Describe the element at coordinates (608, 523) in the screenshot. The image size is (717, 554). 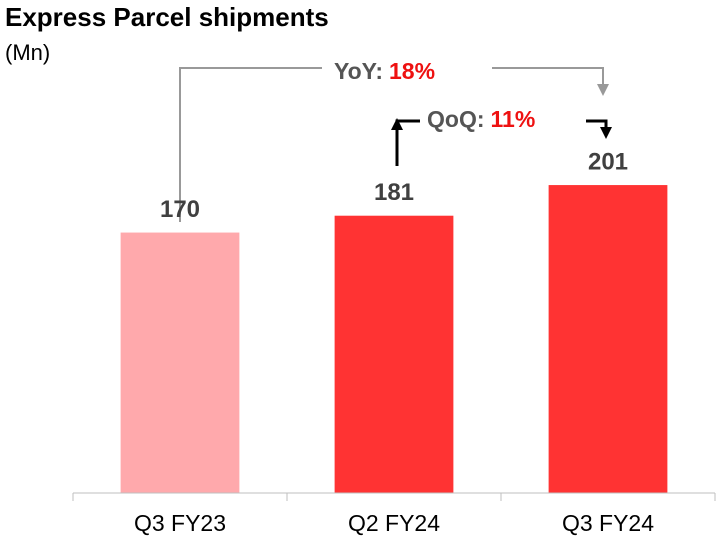
I see `x-tick-label: Q3 FY24` at that location.